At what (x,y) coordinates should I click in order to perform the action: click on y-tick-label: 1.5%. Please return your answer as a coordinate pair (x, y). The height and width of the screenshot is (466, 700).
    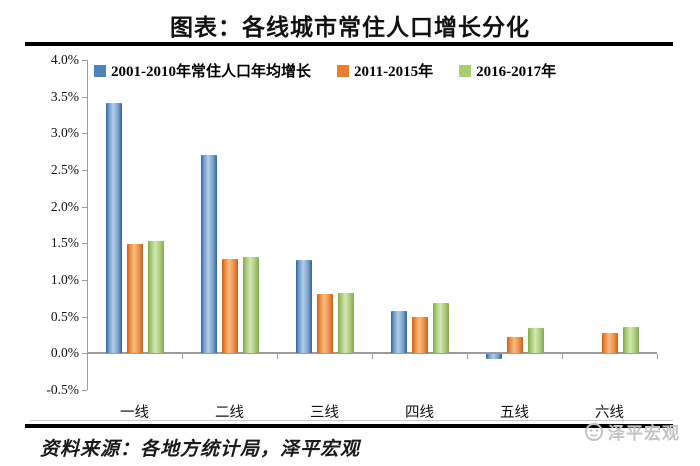
    Looking at the image, I should click on (64, 243).